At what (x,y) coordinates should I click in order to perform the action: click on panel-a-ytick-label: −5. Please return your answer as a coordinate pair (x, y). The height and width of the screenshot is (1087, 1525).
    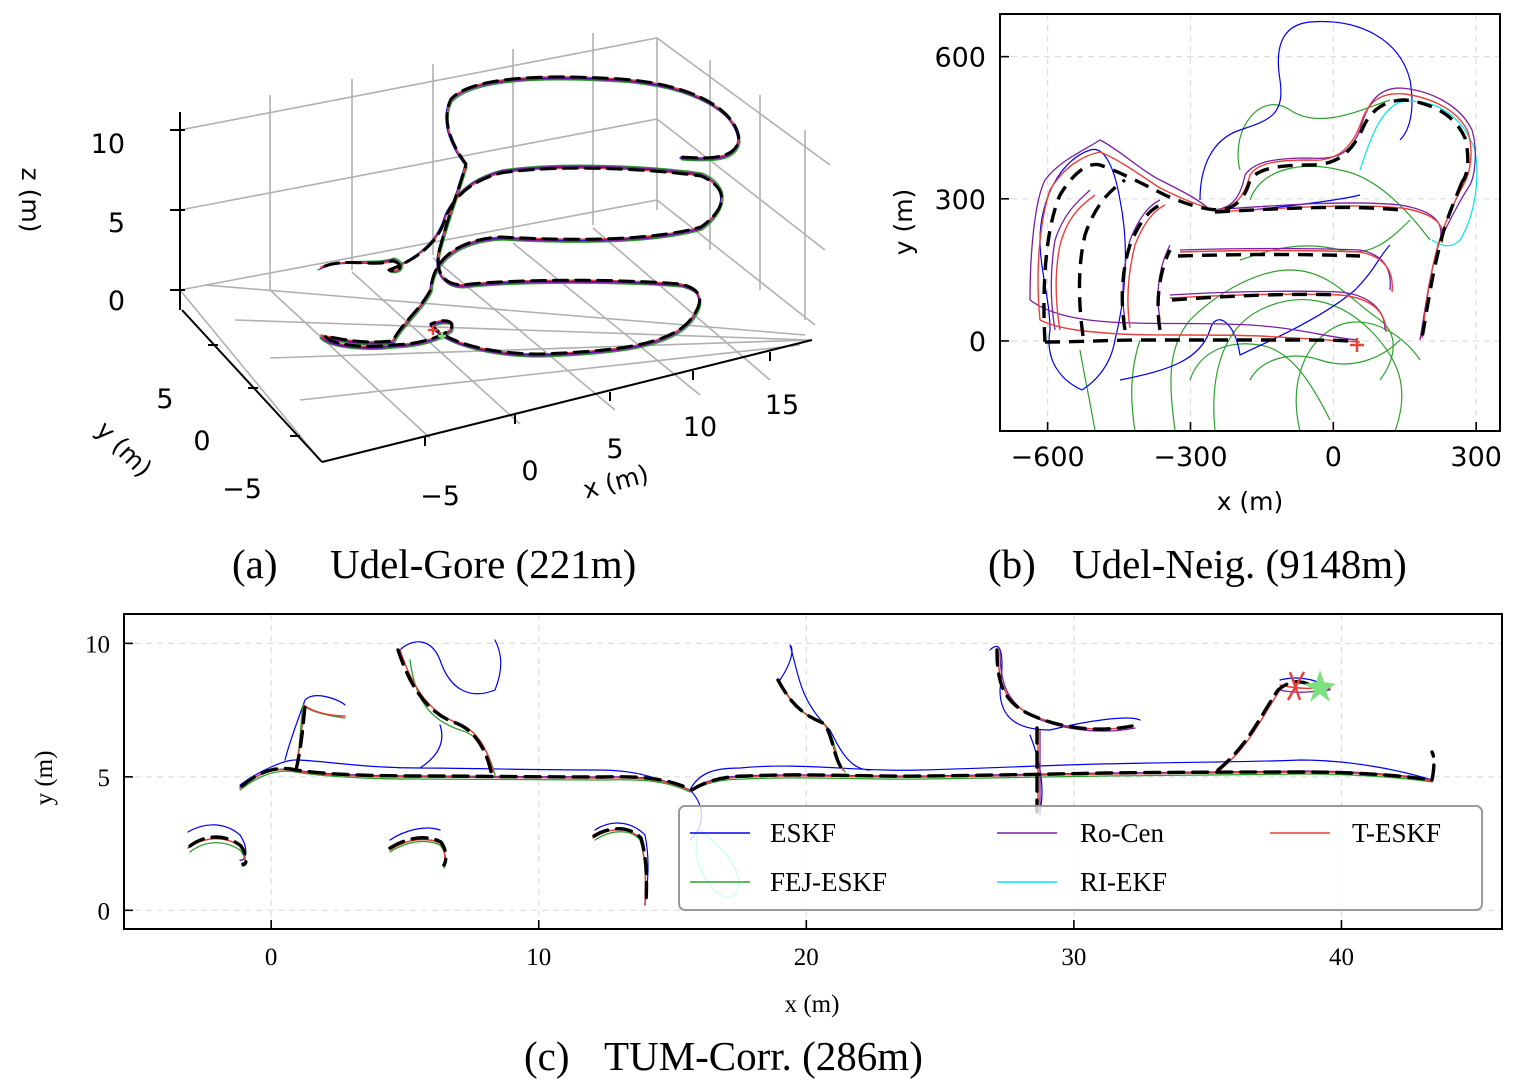
    Looking at the image, I should click on (242, 489).